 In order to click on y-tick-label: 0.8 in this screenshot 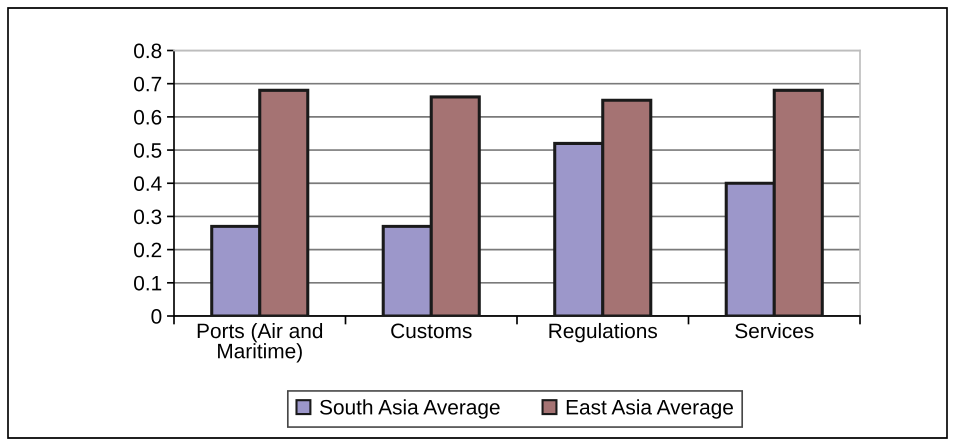, I will do `click(148, 51)`.